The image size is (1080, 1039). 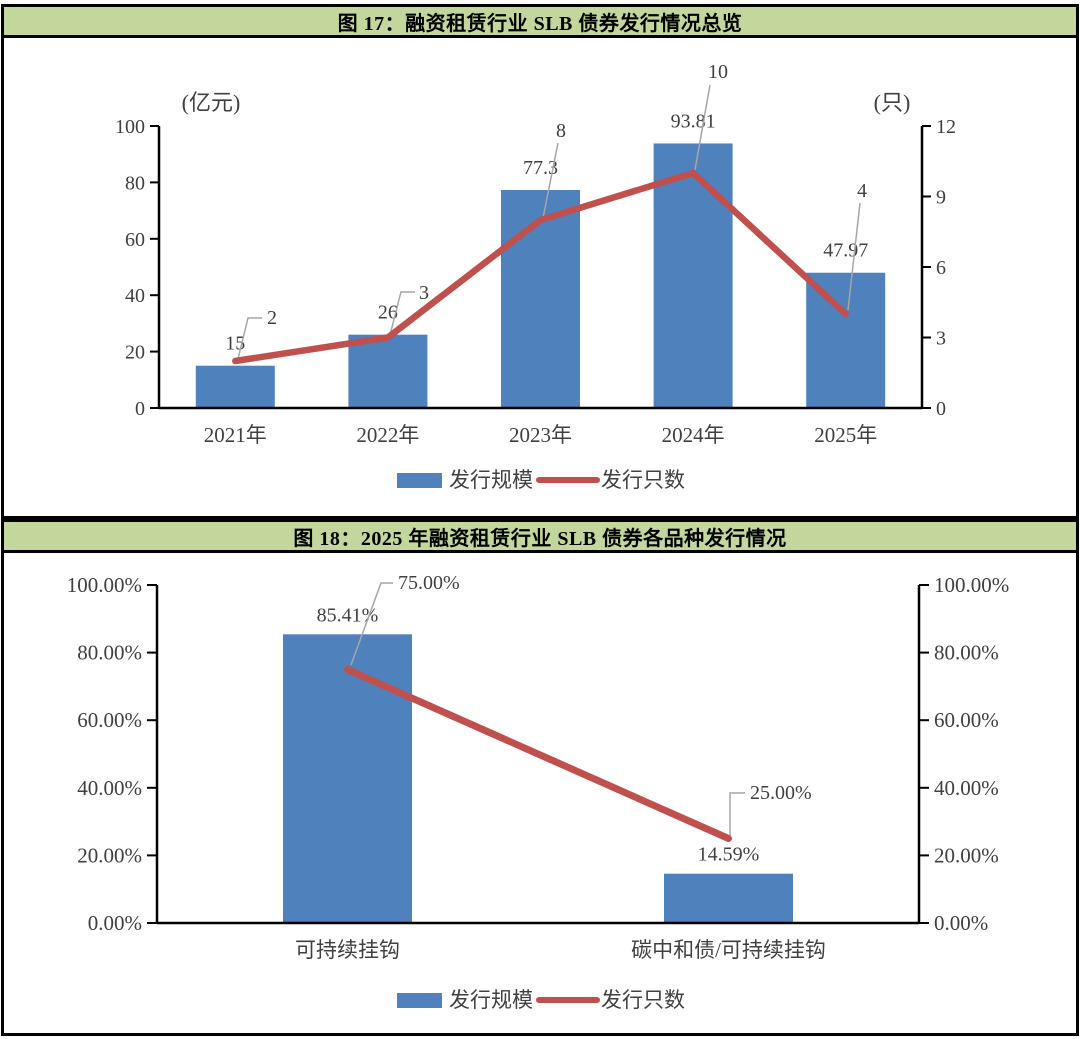 I want to click on right-axis-tick-label: 40.00%, so click(x=966, y=788).